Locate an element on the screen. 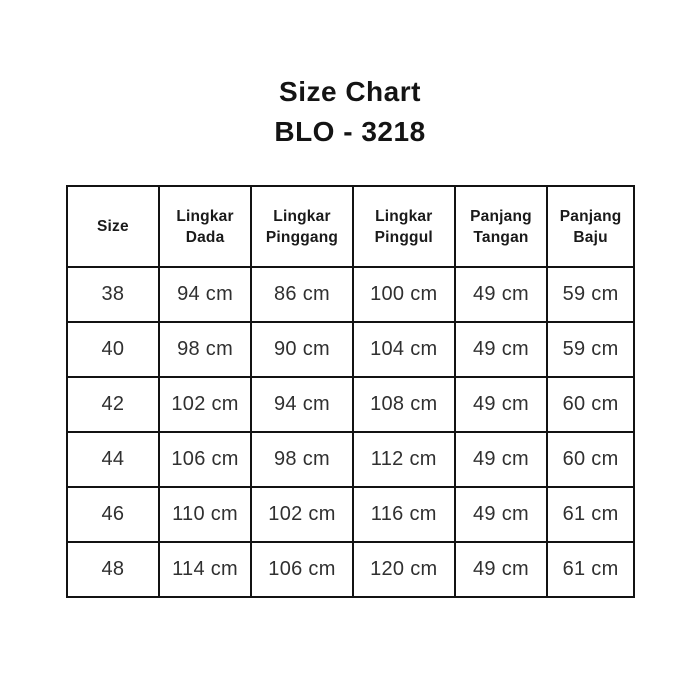 This screenshot has height=700, width=700. column-header-lingkar-dada: Lingkar Dada is located at coordinates (205, 226).